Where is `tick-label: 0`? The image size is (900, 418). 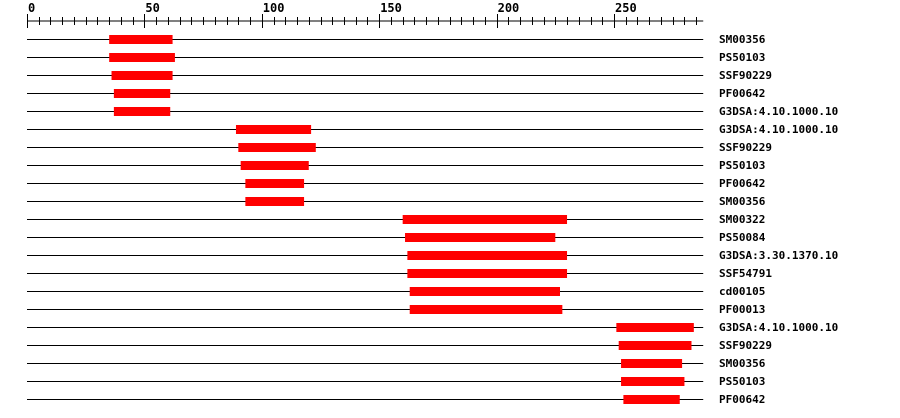
tick-label: 0 is located at coordinates (31, 8).